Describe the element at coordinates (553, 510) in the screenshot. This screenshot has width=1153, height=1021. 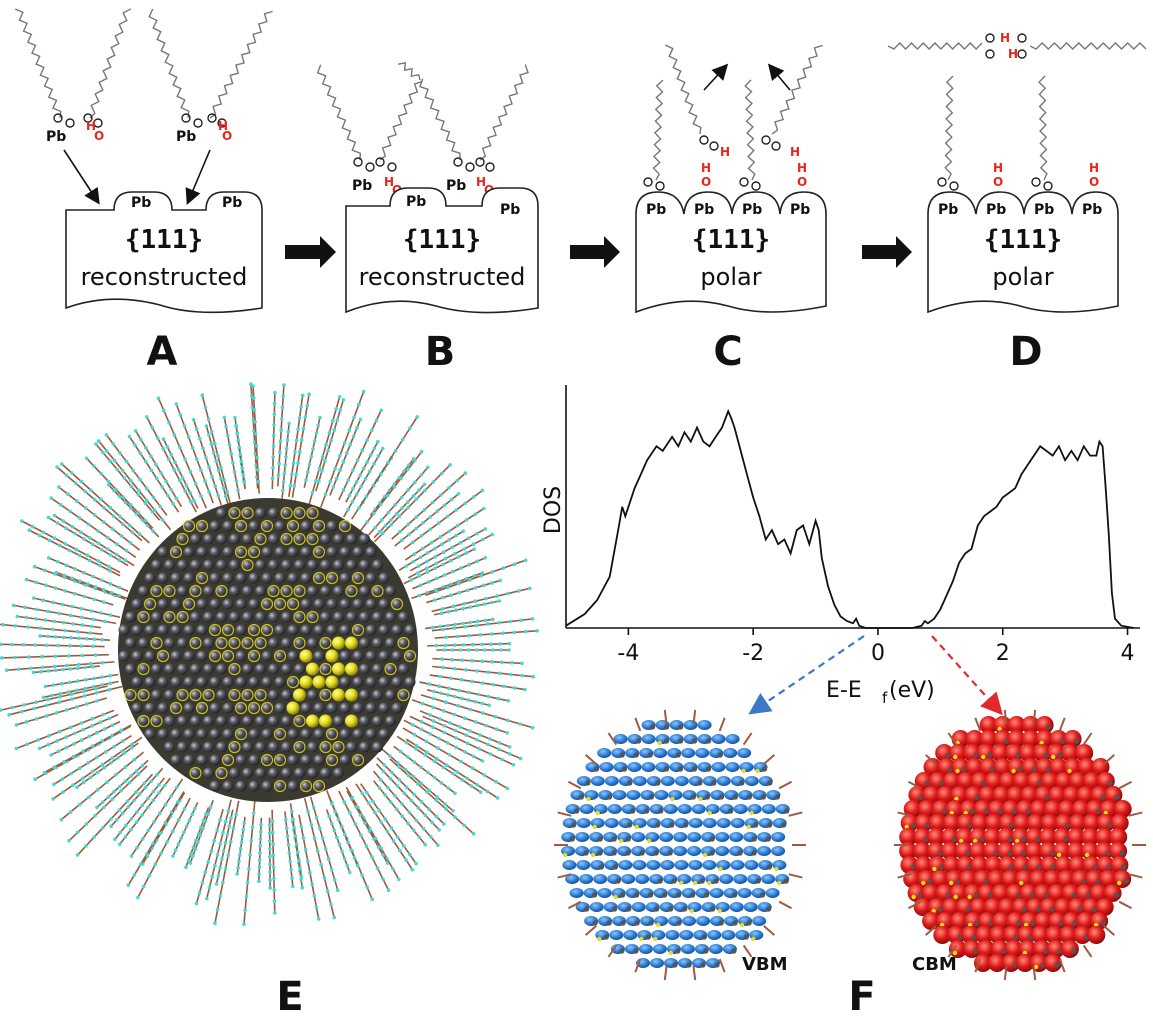
I see `y-axis-label: DOS` at that location.